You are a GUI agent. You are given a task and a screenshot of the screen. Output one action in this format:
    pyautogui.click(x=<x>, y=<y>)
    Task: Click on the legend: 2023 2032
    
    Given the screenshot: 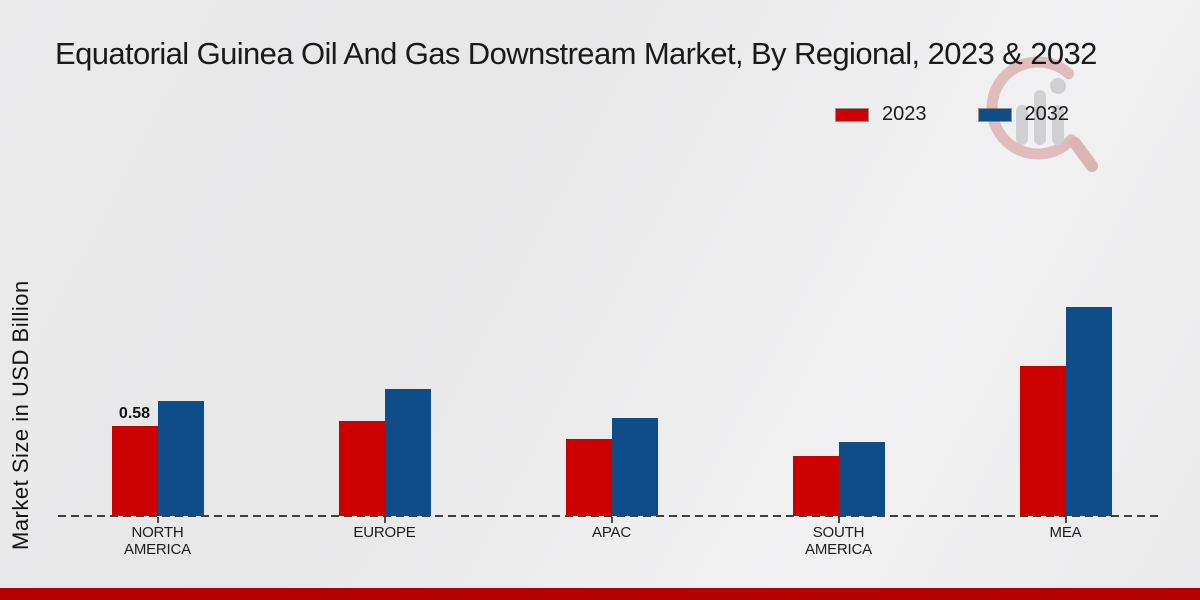 What is the action you would take?
    pyautogui.click(x=952, y=114)
    